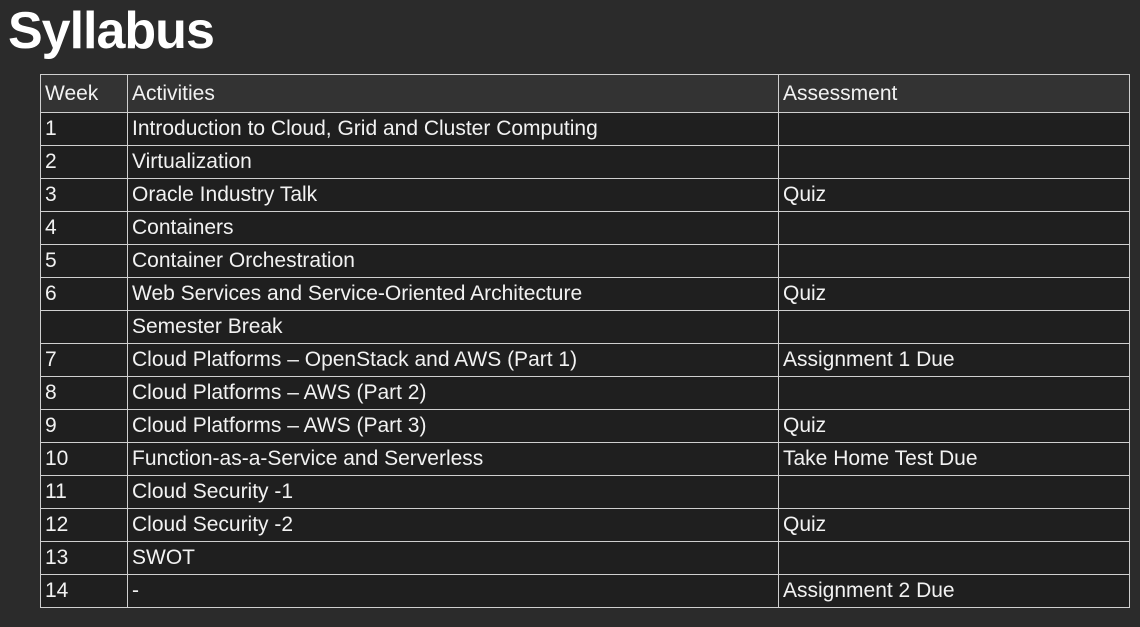  Describe the element at coordinates (84, 525) in the screenshot. I see `week-cell: 12` at that location.